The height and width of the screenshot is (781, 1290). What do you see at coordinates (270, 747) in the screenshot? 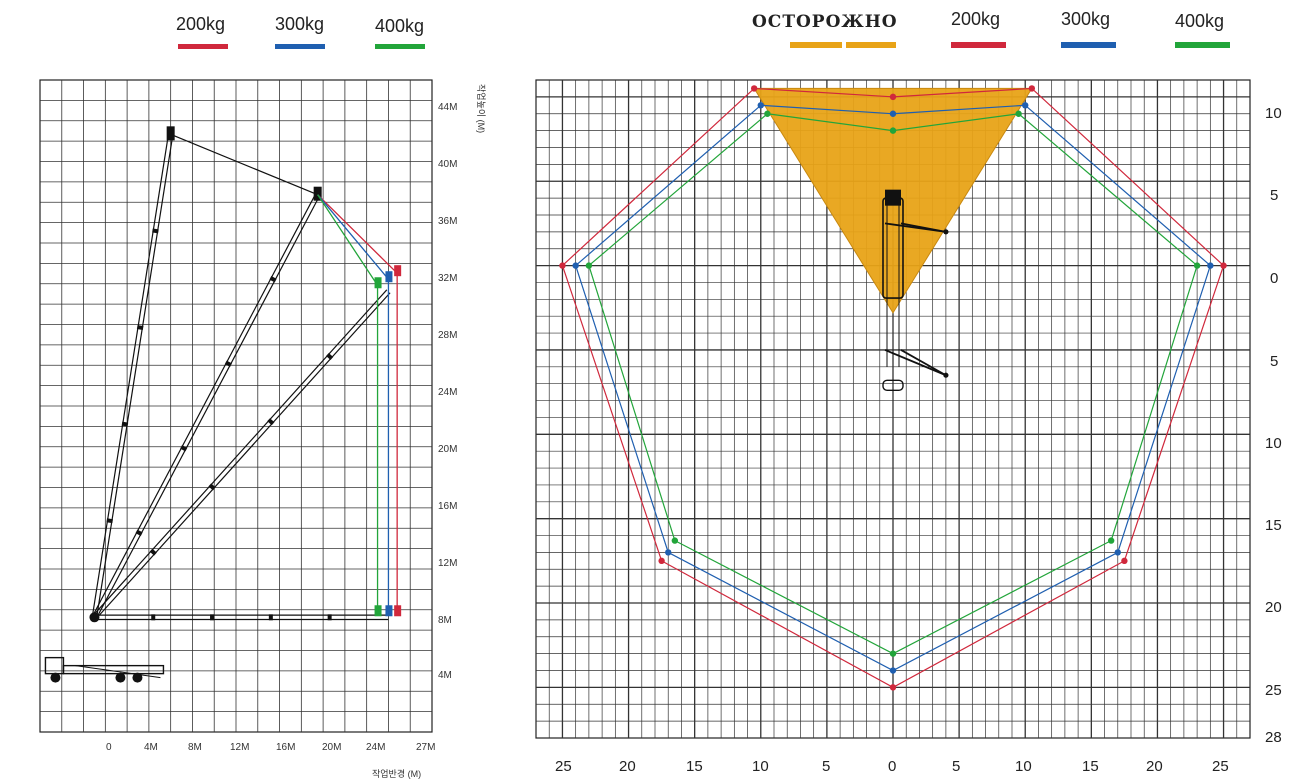
I see `side-view-x-ticks: 0 4M 8M 12M 16M 20M 24M 27M` at bounding box center [270, 747].